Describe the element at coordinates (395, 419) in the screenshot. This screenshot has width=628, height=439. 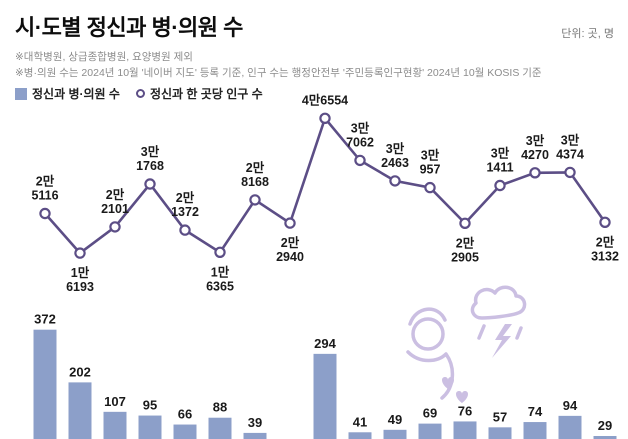
I see `bar-value-label: 49` at that location.